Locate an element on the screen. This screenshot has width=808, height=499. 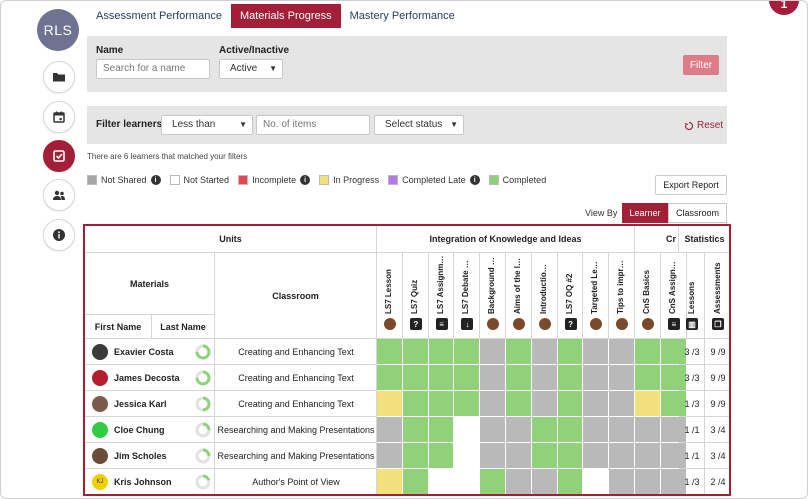
item-count-input: No. of items is located at coordinates (313, 125).